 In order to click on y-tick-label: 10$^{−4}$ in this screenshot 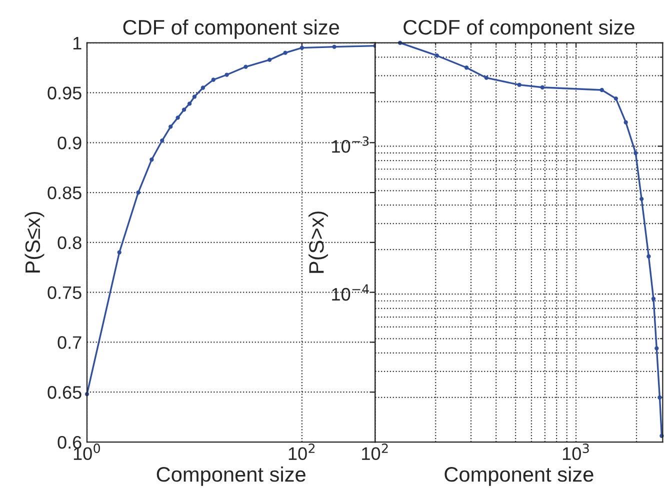, I will do `click(350, 292)`.